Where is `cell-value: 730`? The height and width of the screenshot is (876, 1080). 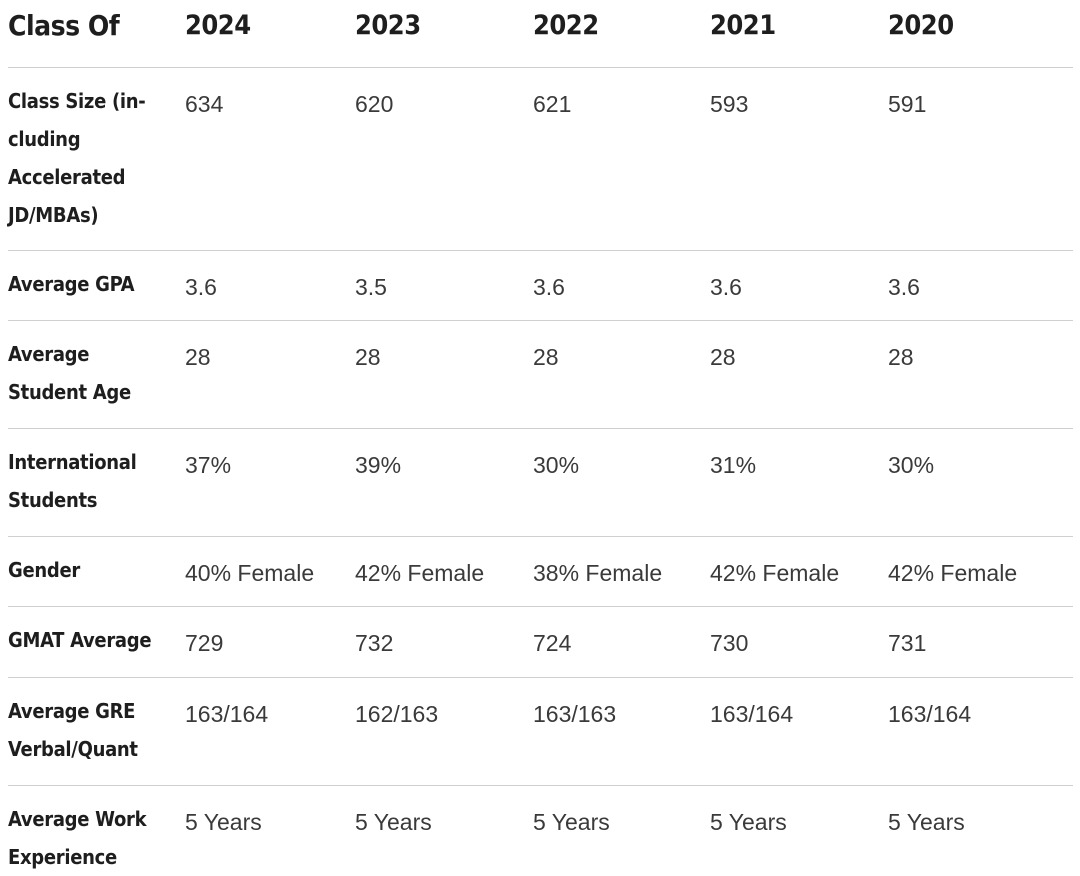
cell-value: 730 is located at coordinates (729, 642).